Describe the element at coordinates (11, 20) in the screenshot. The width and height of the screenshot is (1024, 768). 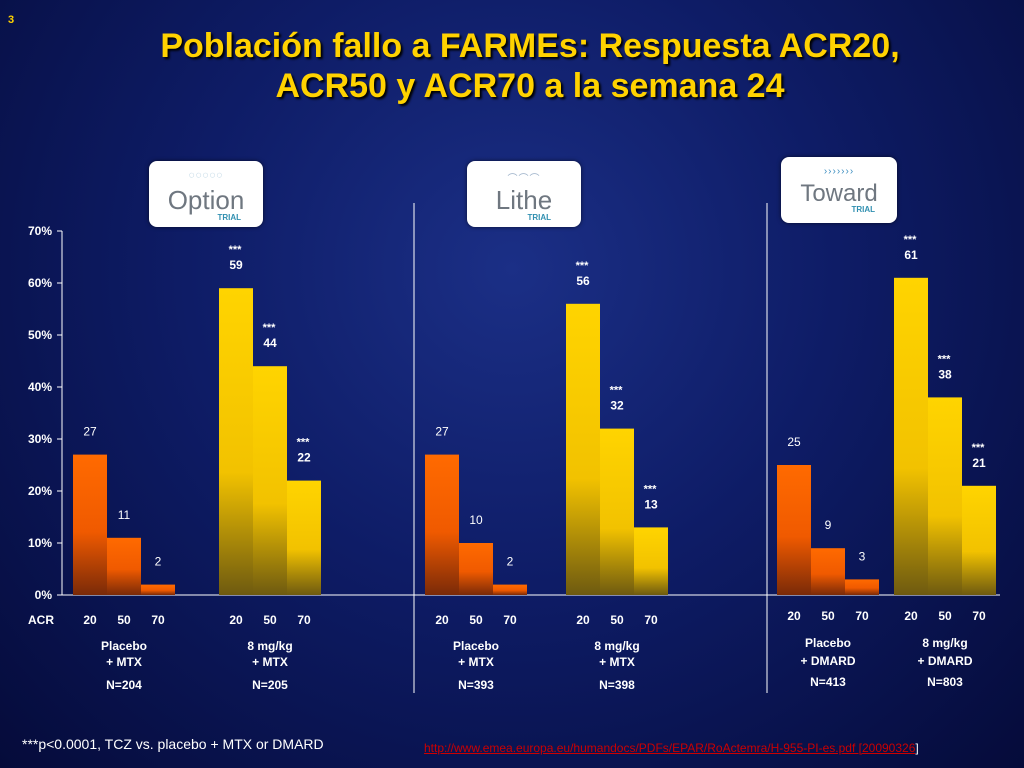
I see `slide-number: 3` at that location.